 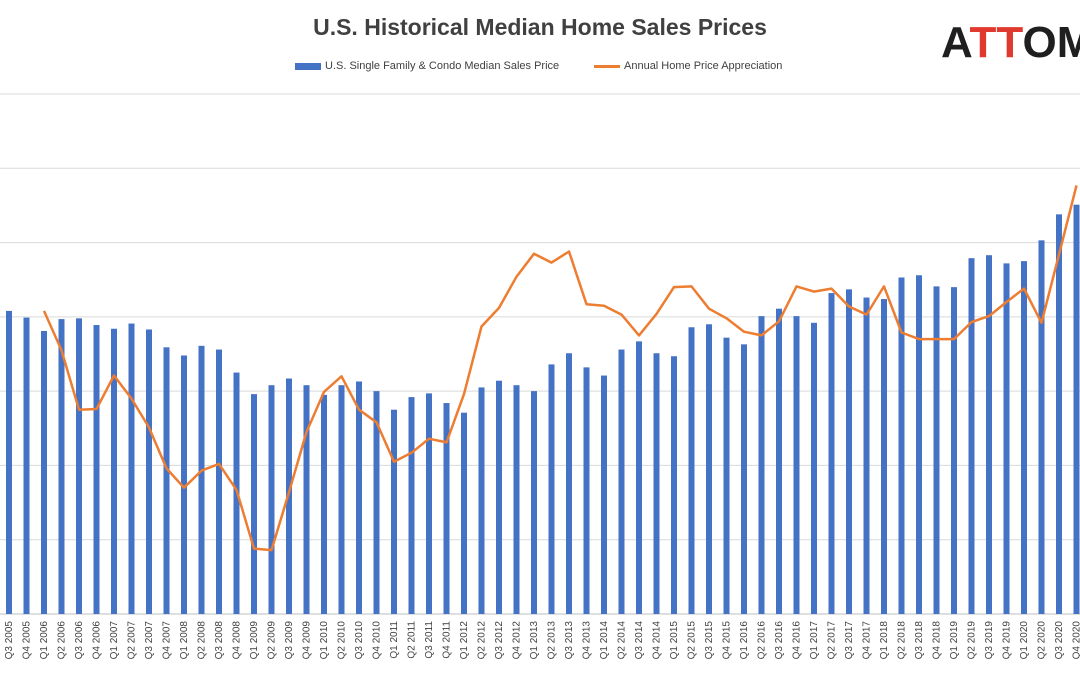 I want to click on legend-swatch-bar, so click(x=308, y=66).